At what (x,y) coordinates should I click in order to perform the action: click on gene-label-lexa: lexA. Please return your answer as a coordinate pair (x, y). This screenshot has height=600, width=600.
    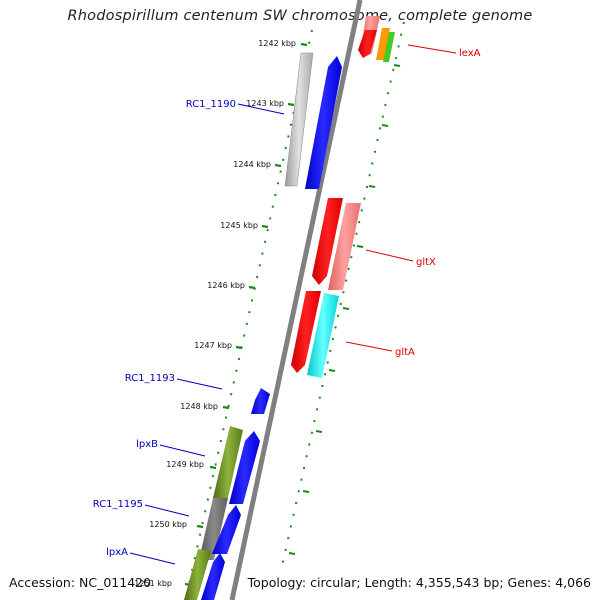
    Looking at the image, I should click on (470, 53).